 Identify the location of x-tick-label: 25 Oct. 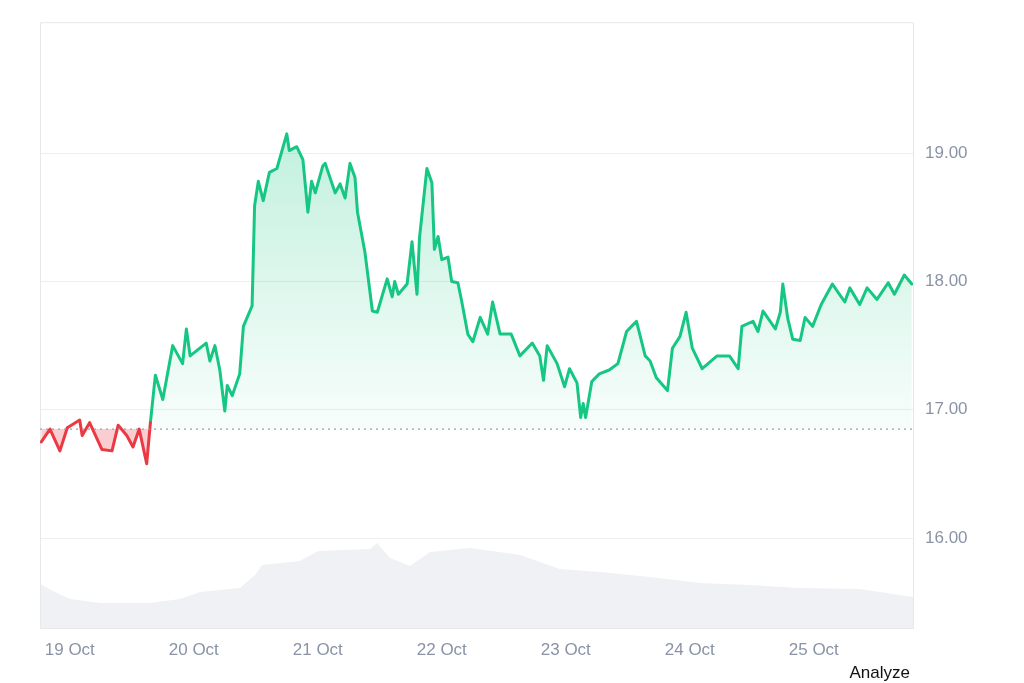
(814, 649).